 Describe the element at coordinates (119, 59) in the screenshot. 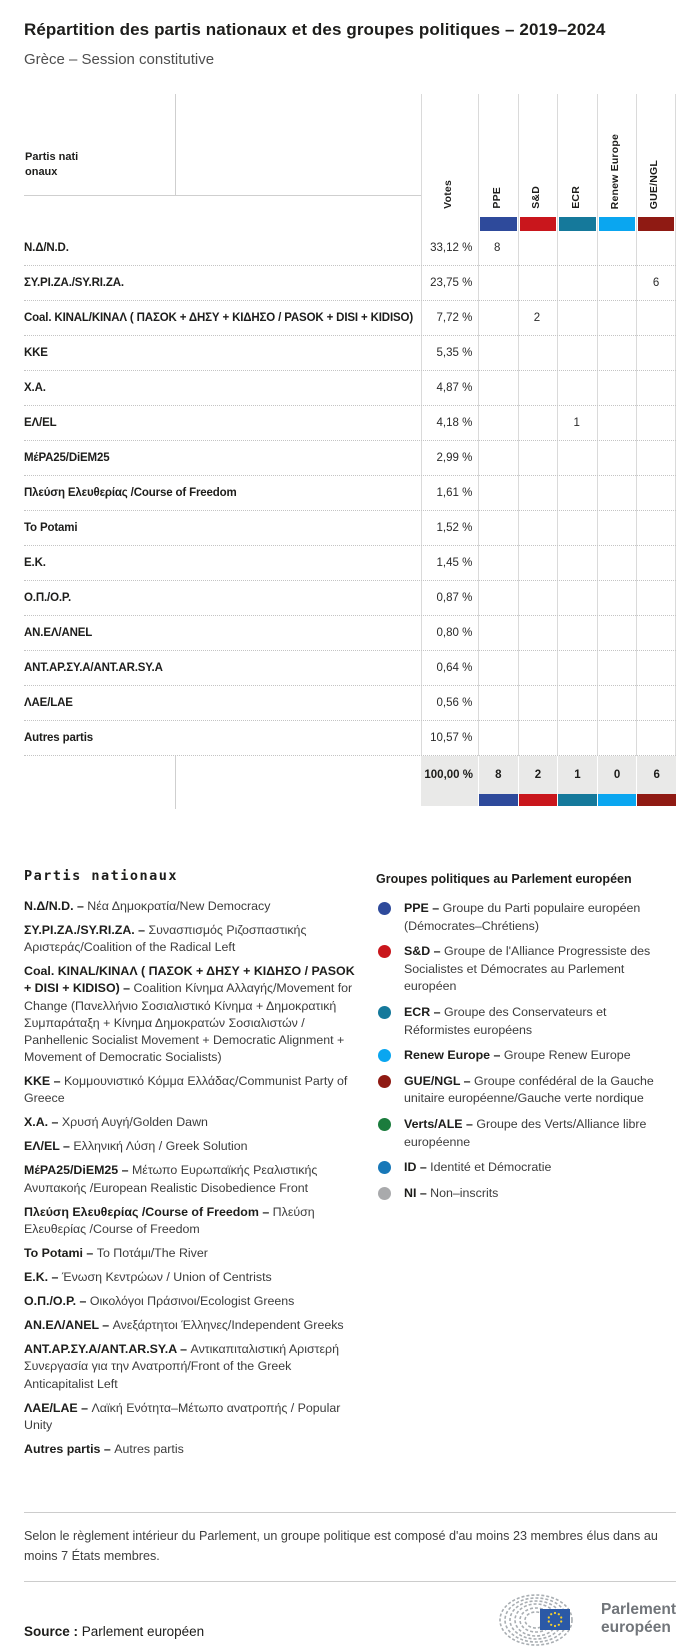

I see `page-subtitle: Grèce – Session constitutive` at that location.